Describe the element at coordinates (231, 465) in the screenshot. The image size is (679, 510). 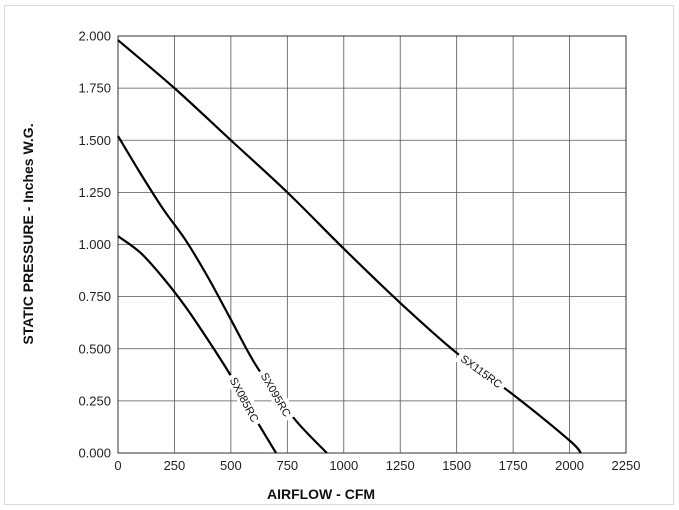
I see `x-tick-label: 500` at that location.